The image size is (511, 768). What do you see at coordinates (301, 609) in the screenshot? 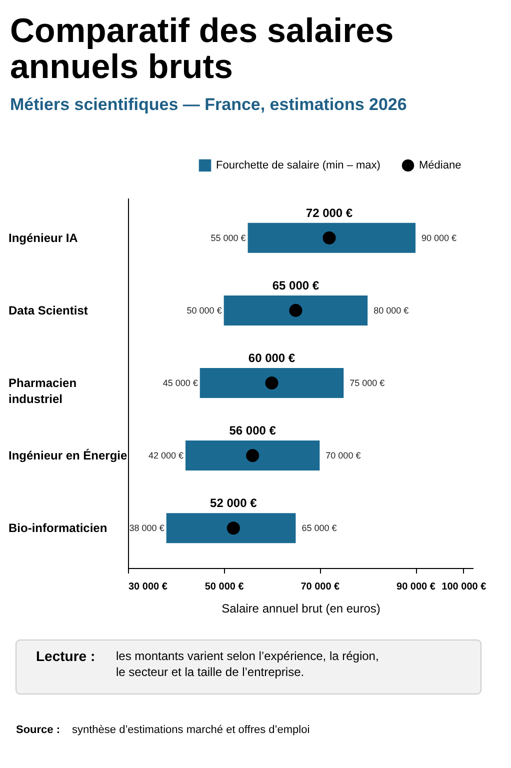
I see `x-axis-title: Salaire annuel brut (en euros)` at bounding box center [301, 609].